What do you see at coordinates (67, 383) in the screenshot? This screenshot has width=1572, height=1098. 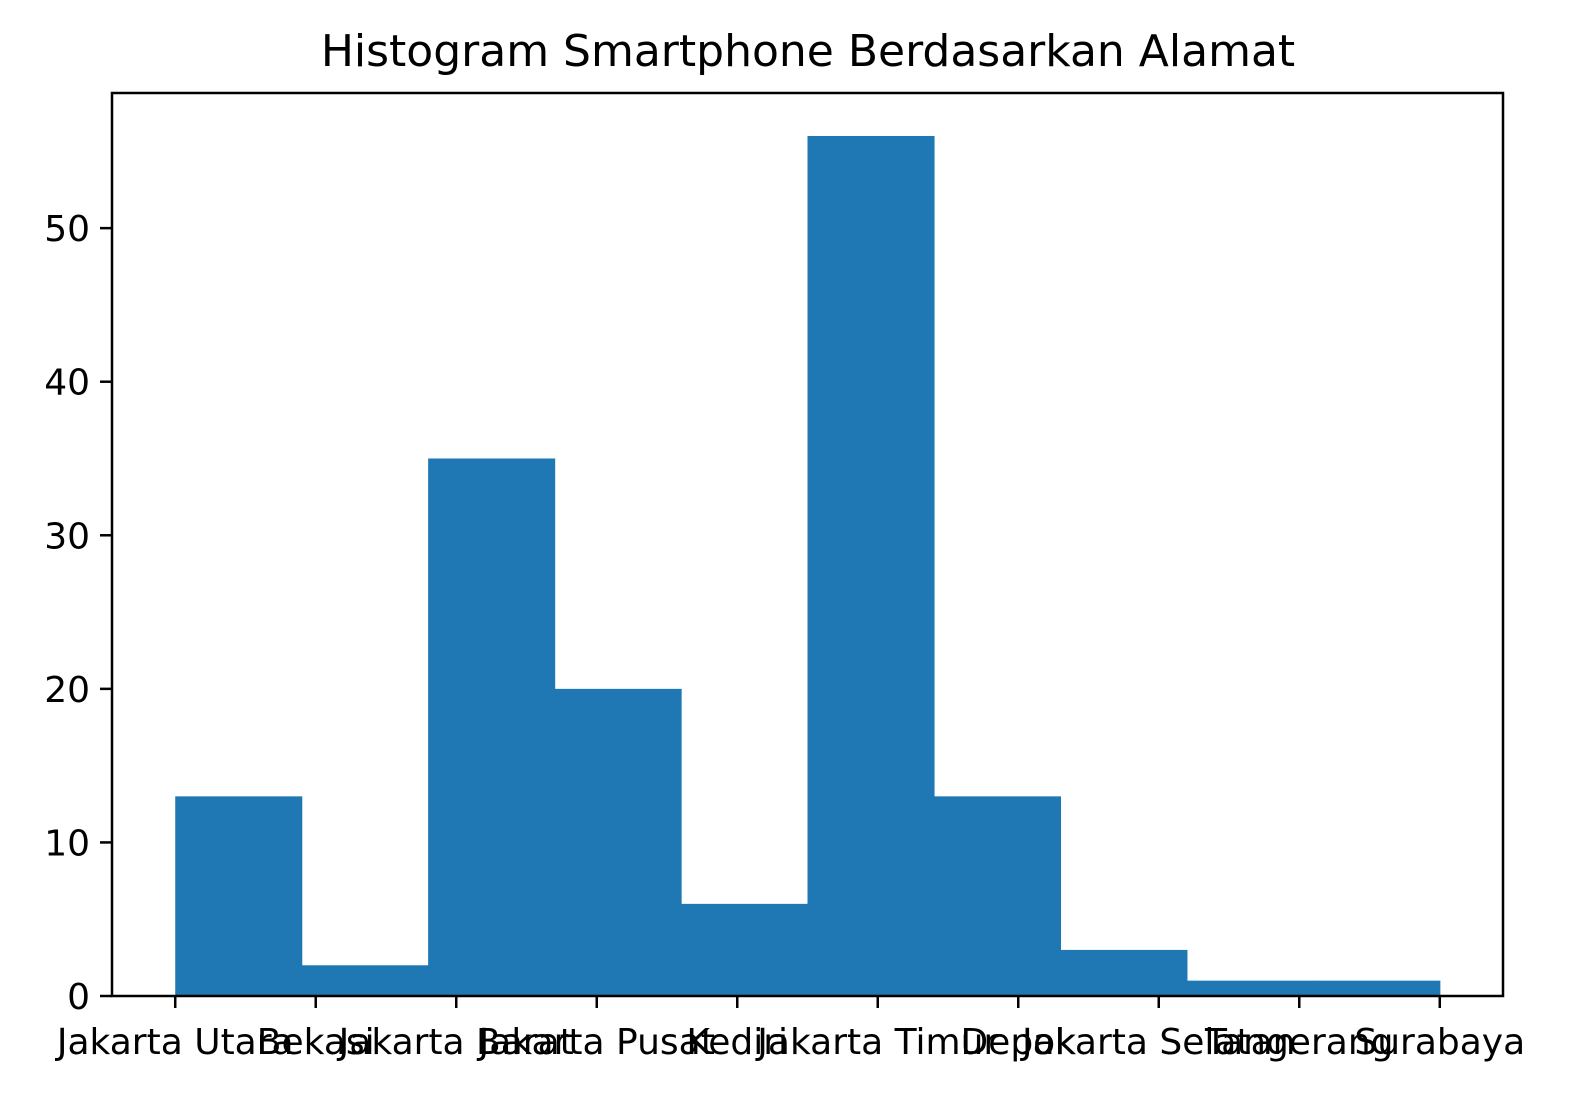 I see `y-tick-label: 40` at bounding box center [67, 383].